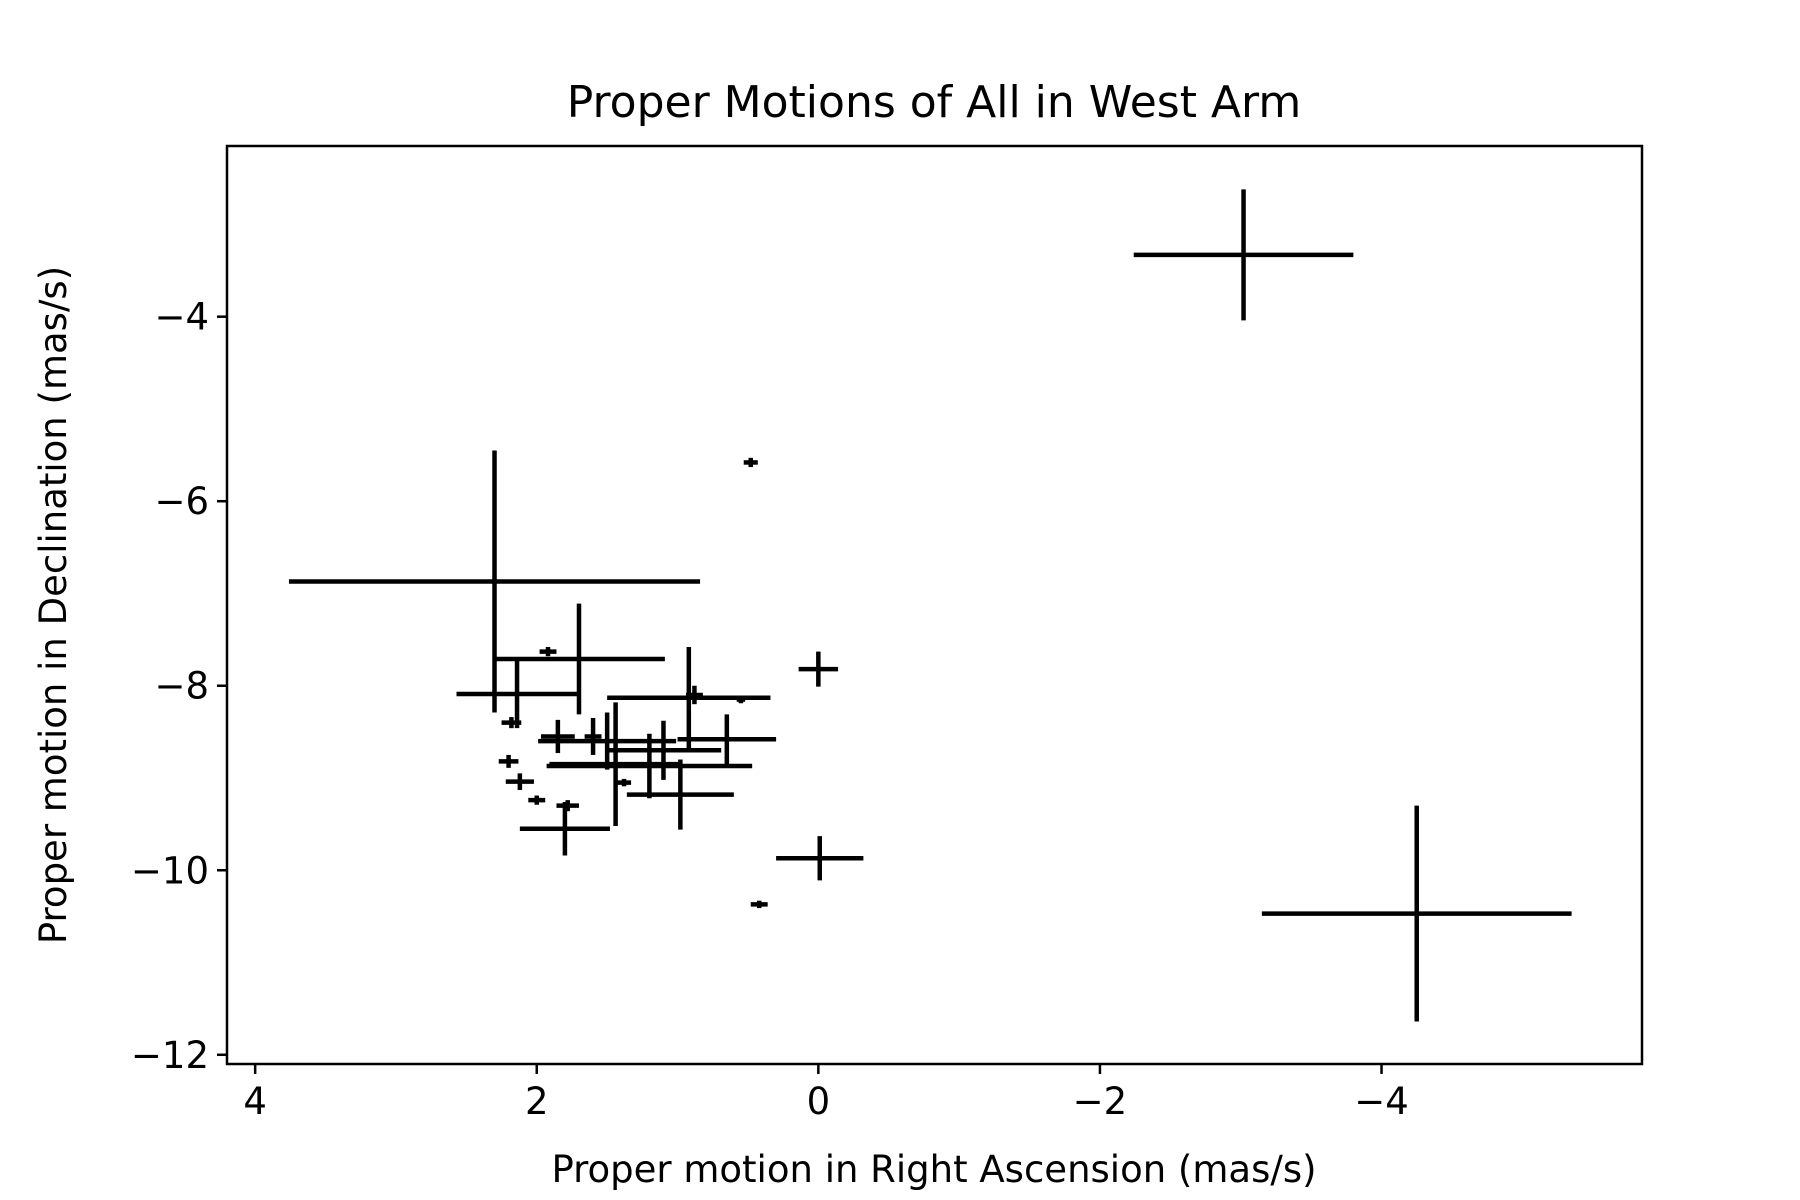 The image size is (1800, 1200). I want to click on y-tick-label: −10, so click(170, 870).